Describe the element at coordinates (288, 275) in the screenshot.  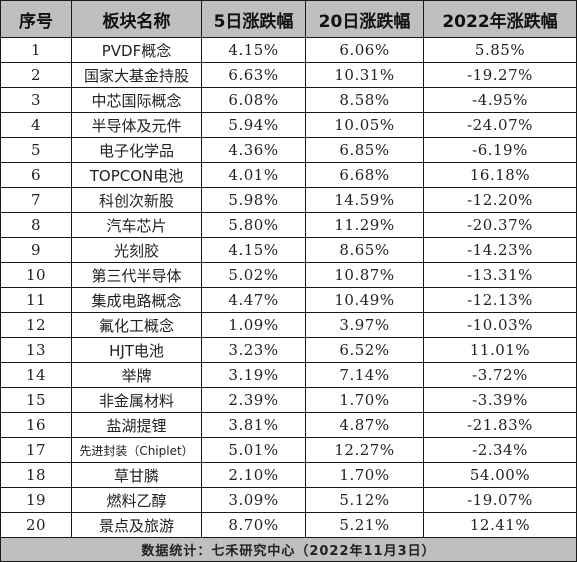
I see `table-row: 10 第三代半导体 5.02% 10.87% -13.31%` at that location.